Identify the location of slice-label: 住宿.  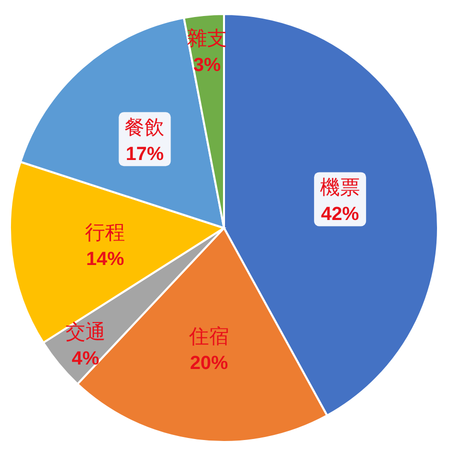
(208, 336).